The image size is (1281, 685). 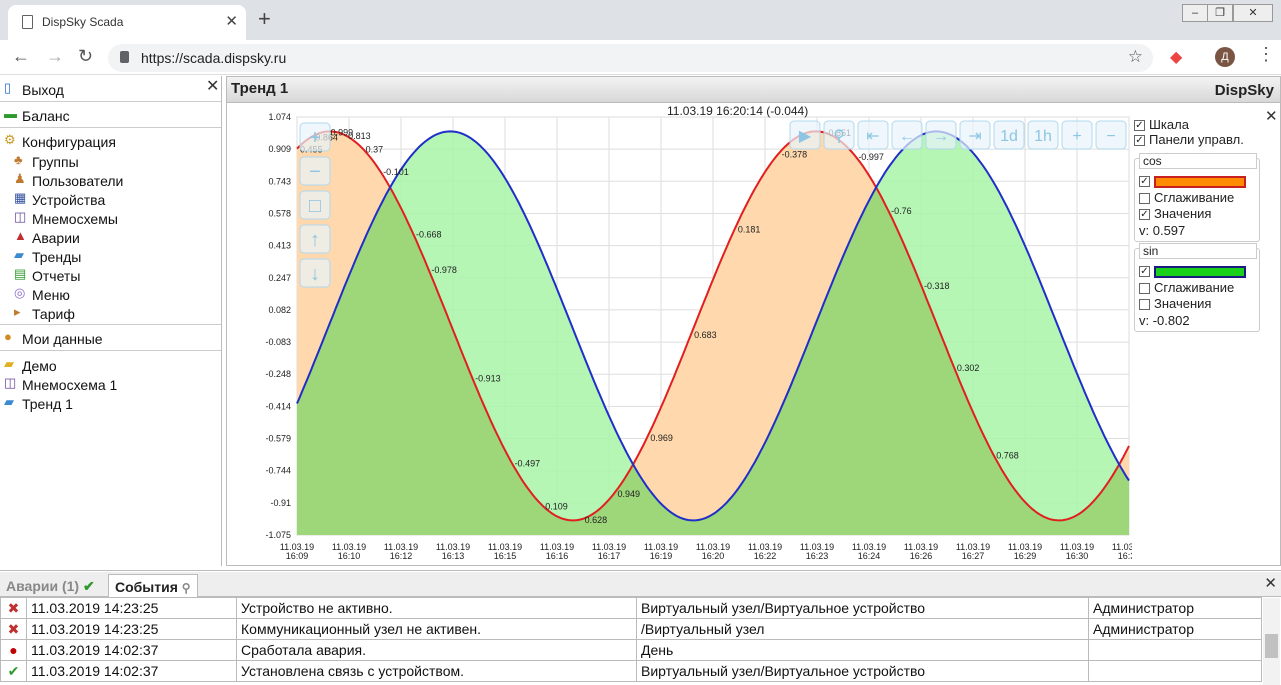 I want to click on sidebar-item-my-2: ▰ Тренд 1, so click(x=110, y=403).